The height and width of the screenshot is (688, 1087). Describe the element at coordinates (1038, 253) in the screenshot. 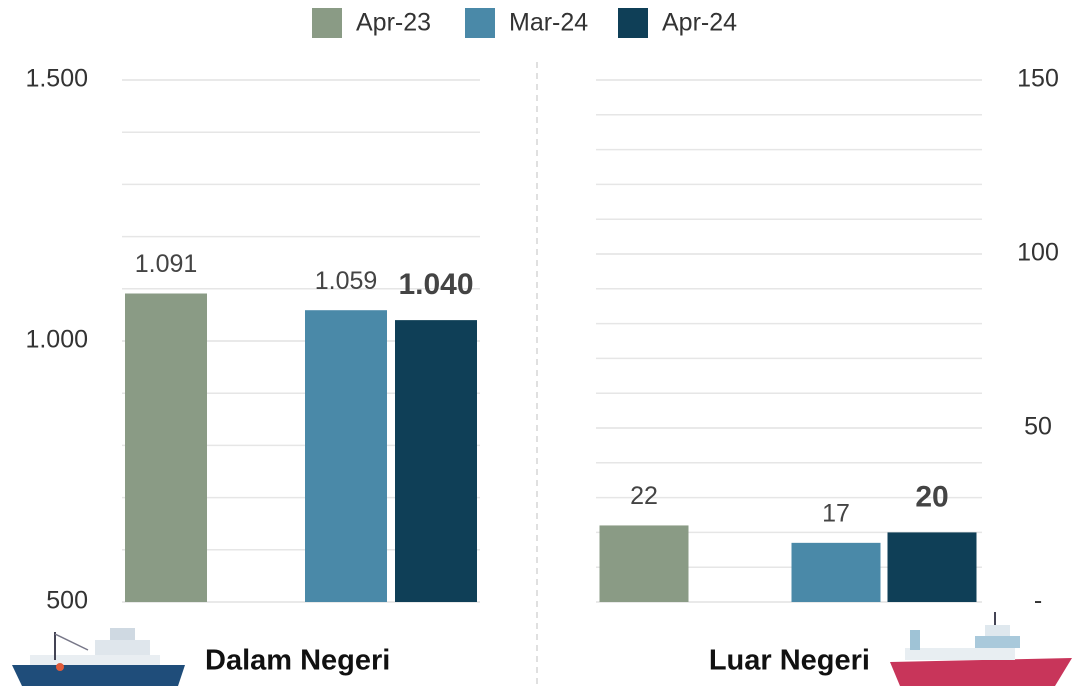

I see `y-tick-label: 100` at that location.